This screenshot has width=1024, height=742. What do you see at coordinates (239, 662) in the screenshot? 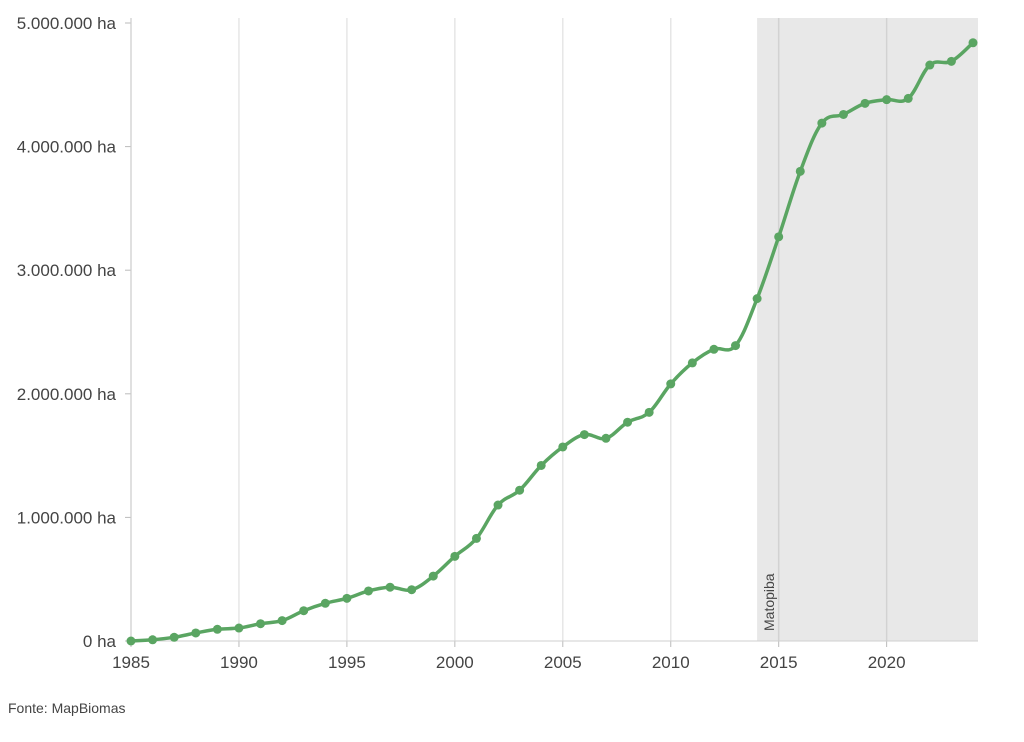
I see `x-tick-label: 1990` at bounding box center [239, 662].